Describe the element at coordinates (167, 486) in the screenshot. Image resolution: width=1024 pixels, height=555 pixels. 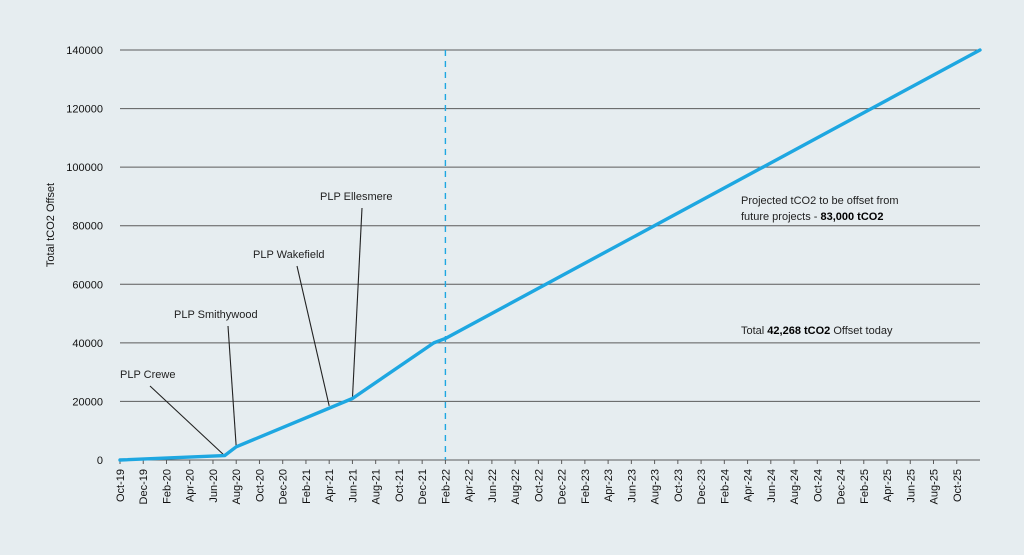
I see `x-tick-label: Feb-20` at that location.